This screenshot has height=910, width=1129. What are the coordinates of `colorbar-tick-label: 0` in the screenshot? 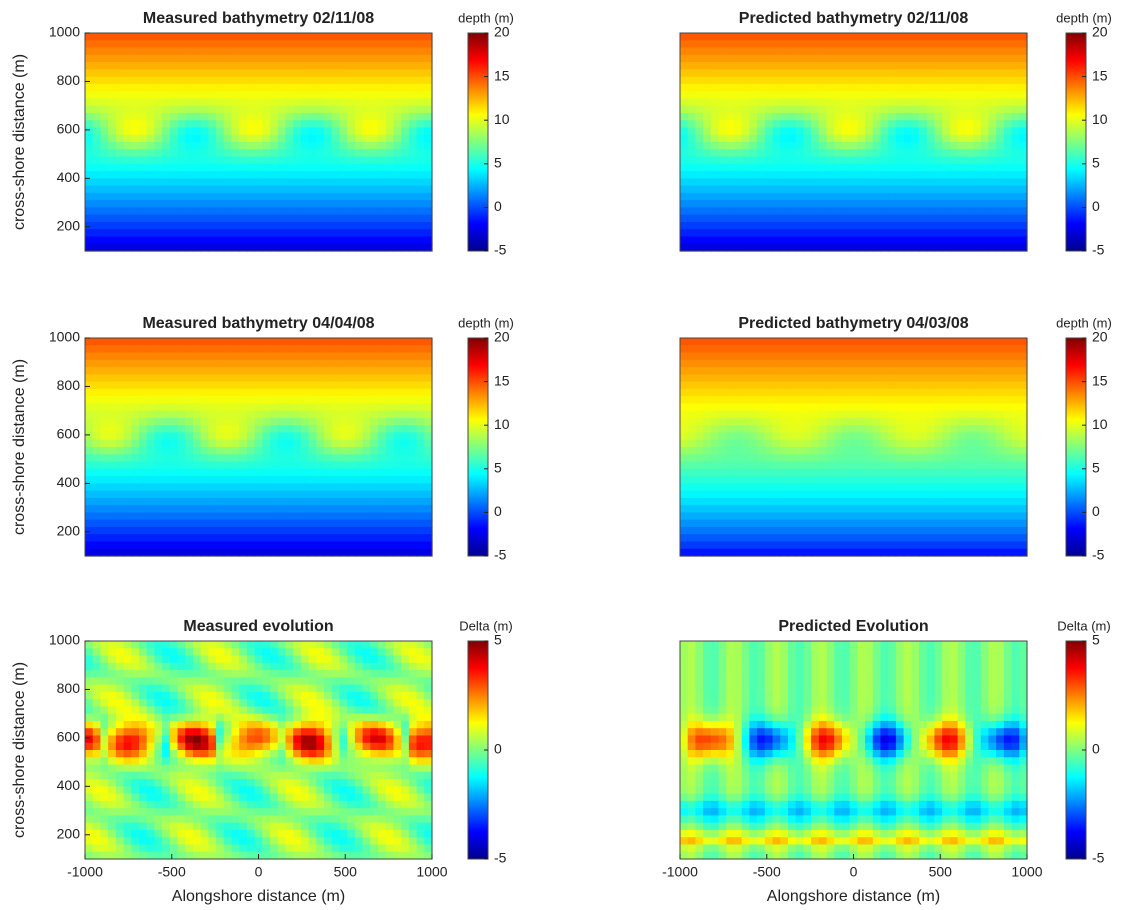 It's located at (498, 511).